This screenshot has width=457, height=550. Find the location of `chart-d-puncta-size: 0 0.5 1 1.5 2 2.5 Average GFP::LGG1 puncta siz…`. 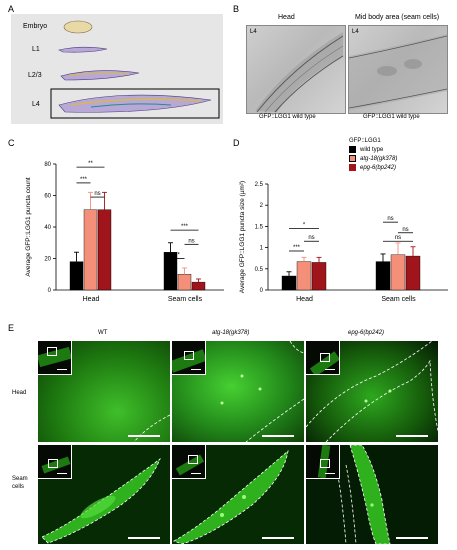

chart-d-puncta-size: 0 0.5 1 1.5 2 2.5 Average GFP::LGG1 puncta siz… is located at coordinates (343, 242).